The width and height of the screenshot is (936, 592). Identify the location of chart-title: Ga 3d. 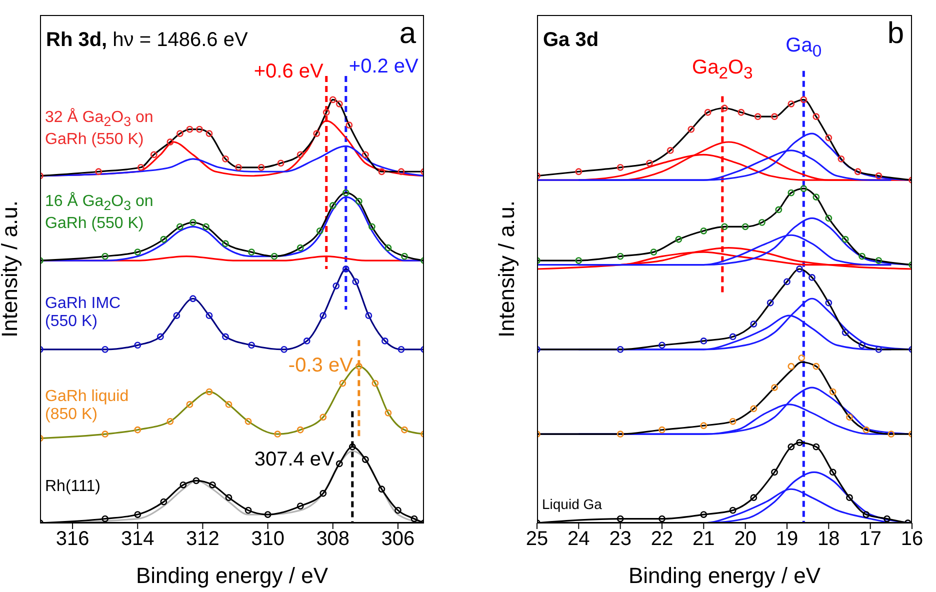
(571, 40).